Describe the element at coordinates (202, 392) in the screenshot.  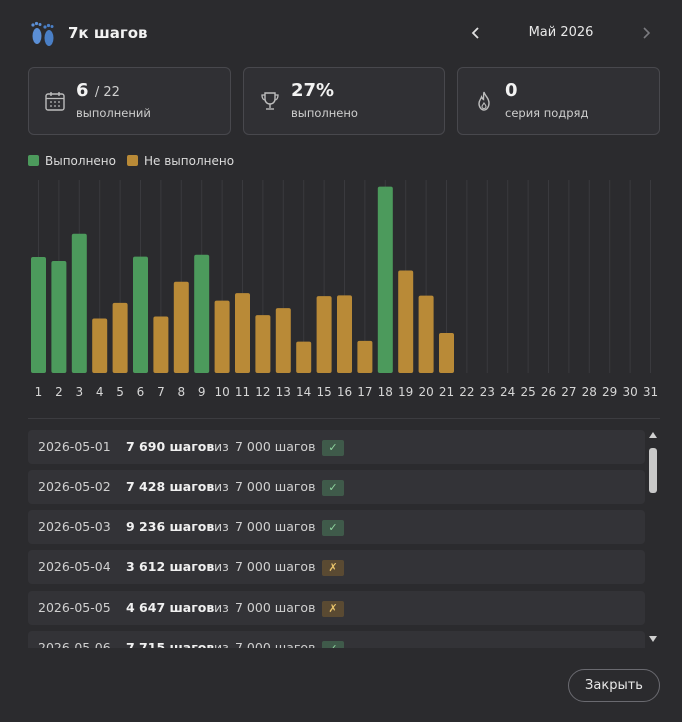
I see `x-tick-label: 9` at that location.